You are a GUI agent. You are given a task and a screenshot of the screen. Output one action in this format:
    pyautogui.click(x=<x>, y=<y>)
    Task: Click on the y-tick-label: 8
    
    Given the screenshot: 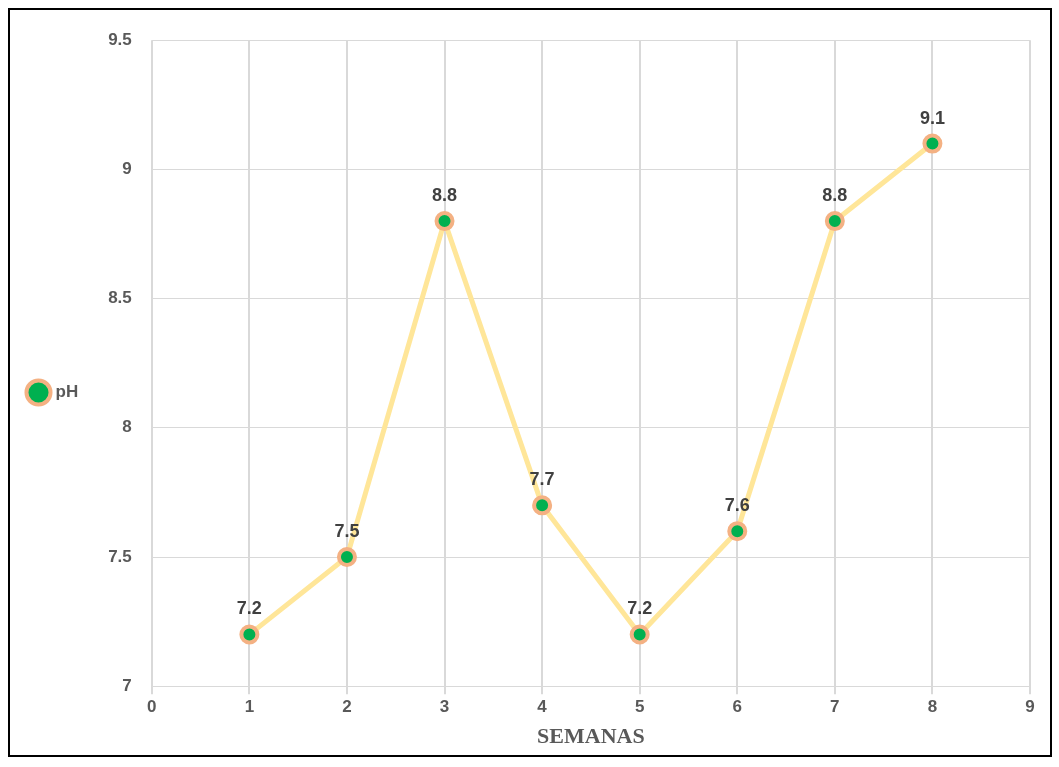 What is the action you would take?
    pyautogui.click(x=127, y=427)
    